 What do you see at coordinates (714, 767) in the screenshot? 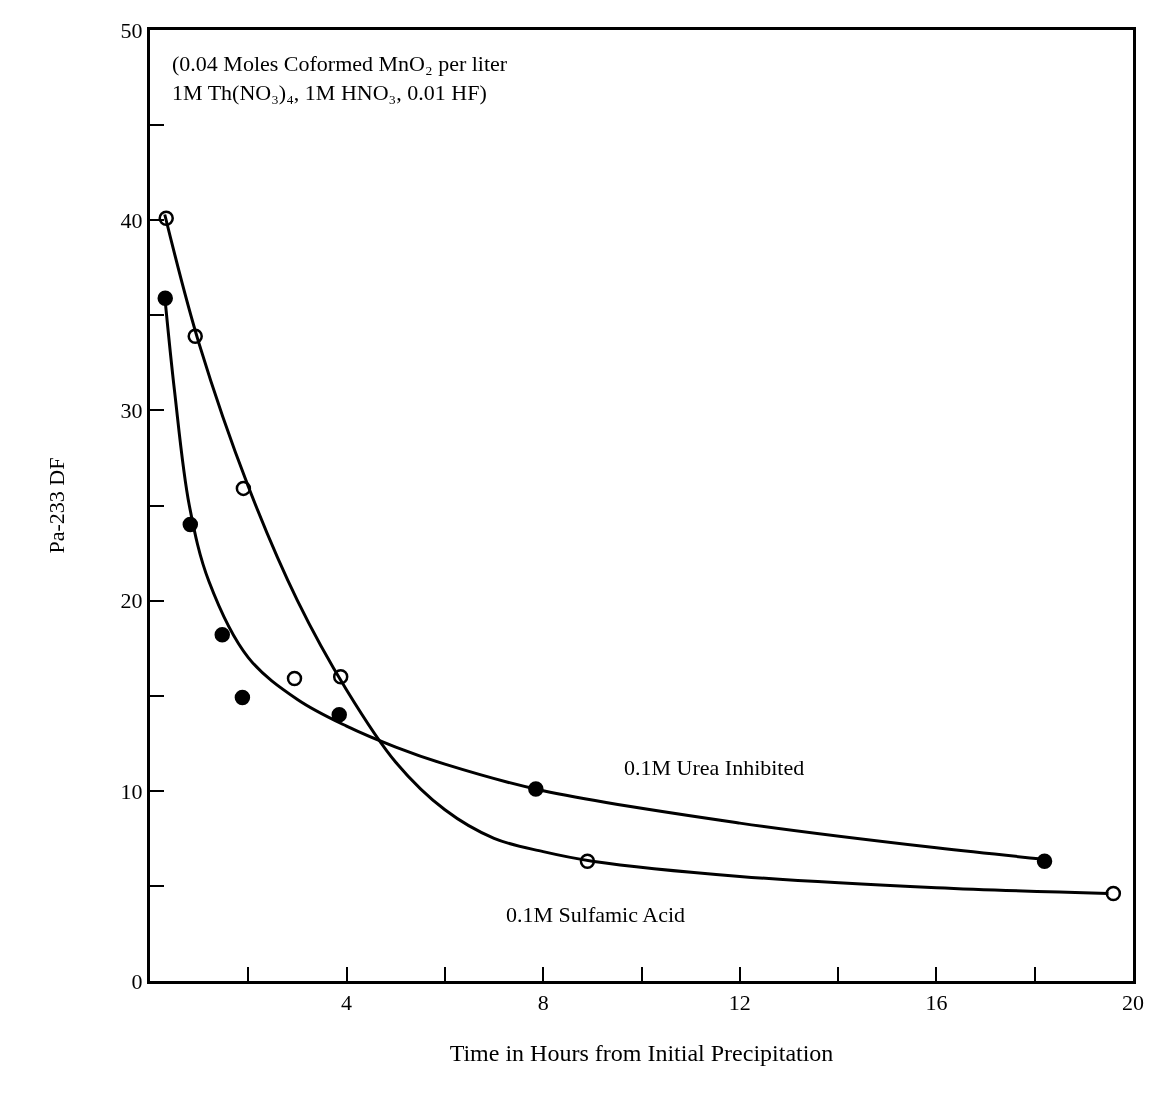
I see `annotation: 0.1M Urea Inhibited` at bounding box center [714, 767].